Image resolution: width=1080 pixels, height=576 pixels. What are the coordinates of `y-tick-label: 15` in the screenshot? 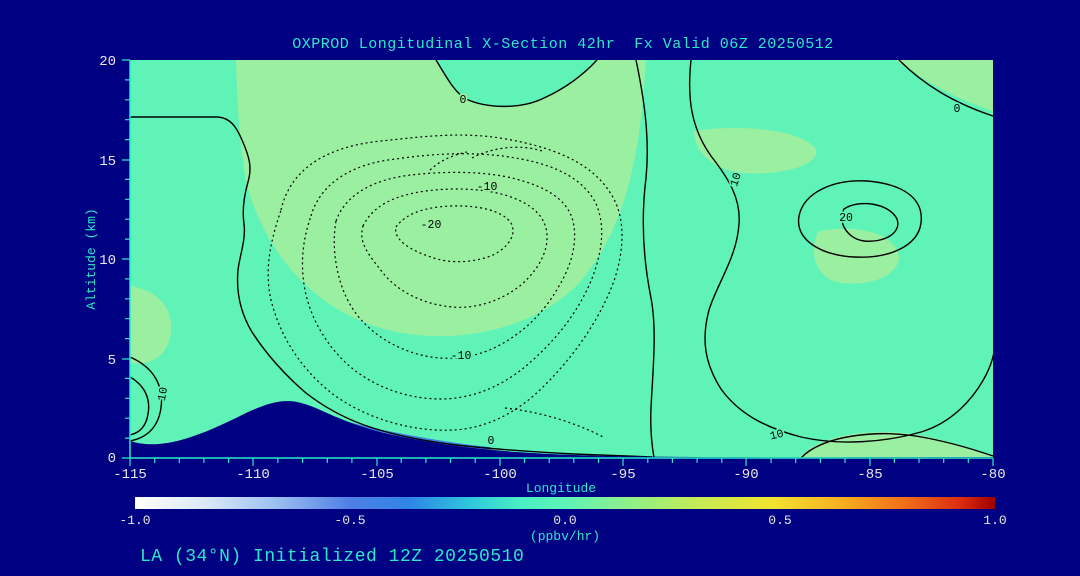 It's located at (107, 162).